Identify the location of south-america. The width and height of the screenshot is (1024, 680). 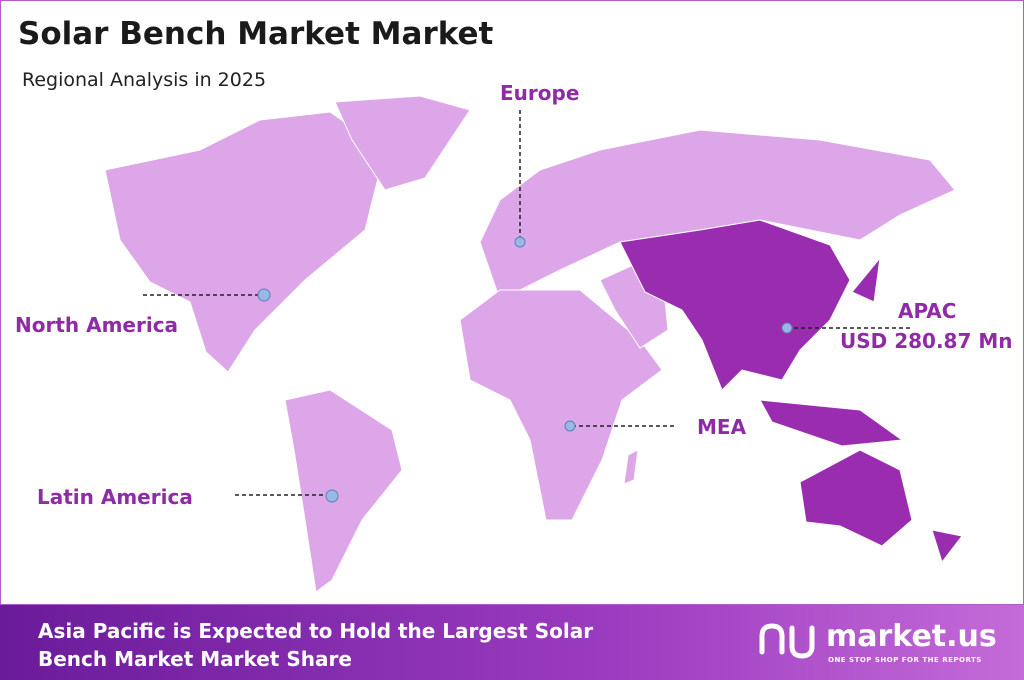
(343, 491).